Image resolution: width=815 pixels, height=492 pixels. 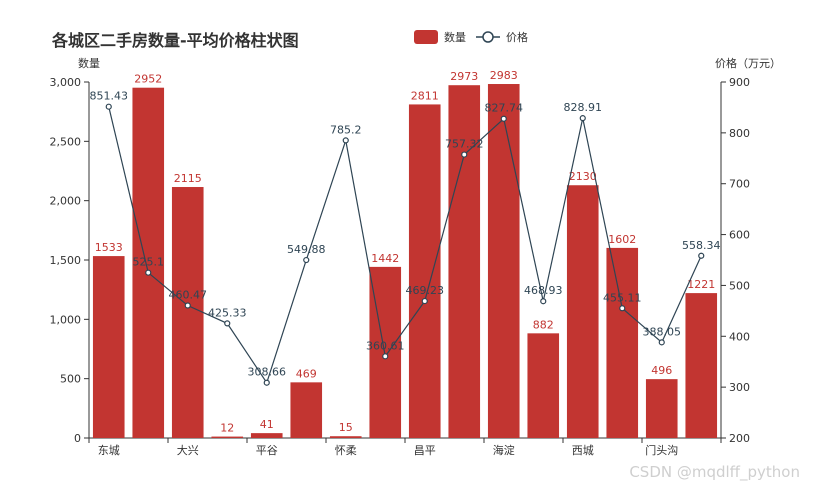 I want to click on y-right-tick-label: 600, so click(x=739, y=235).